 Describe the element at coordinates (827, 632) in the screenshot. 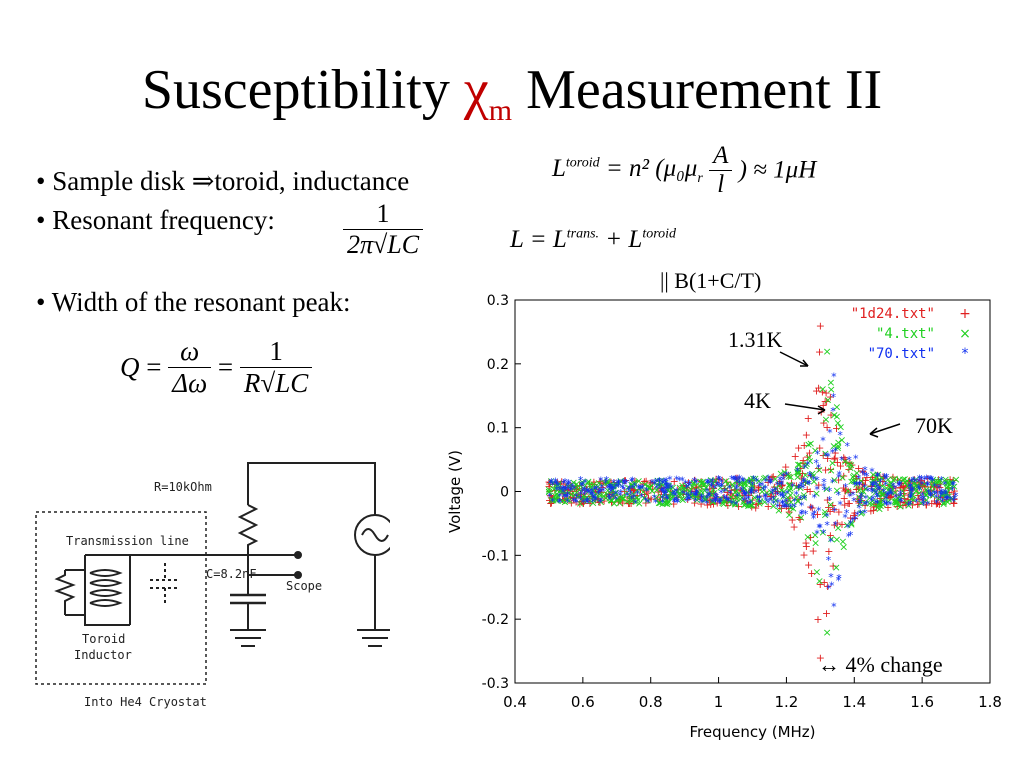

I see `peak-point: ×` at that location.